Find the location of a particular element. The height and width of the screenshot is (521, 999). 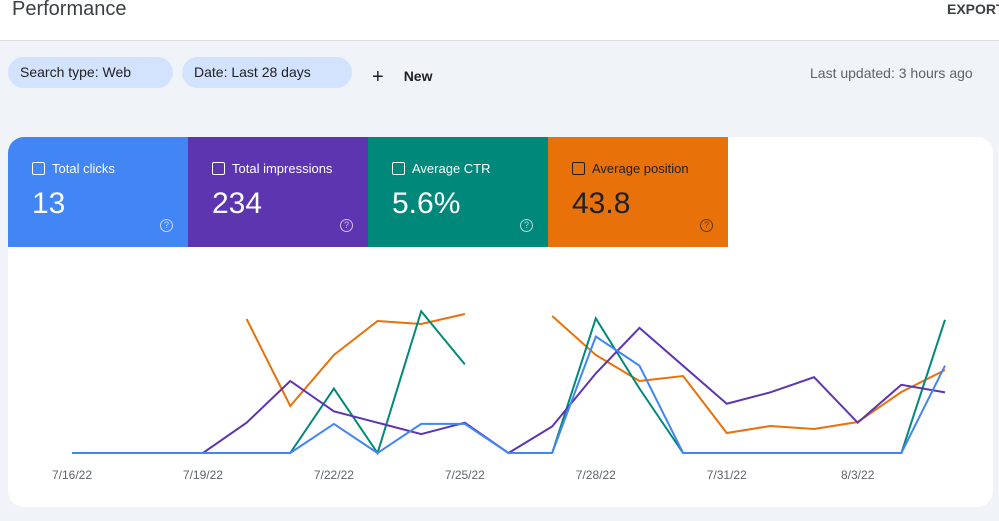

x-tick-label: 7/22/22 is located at coordinates (334, 475).